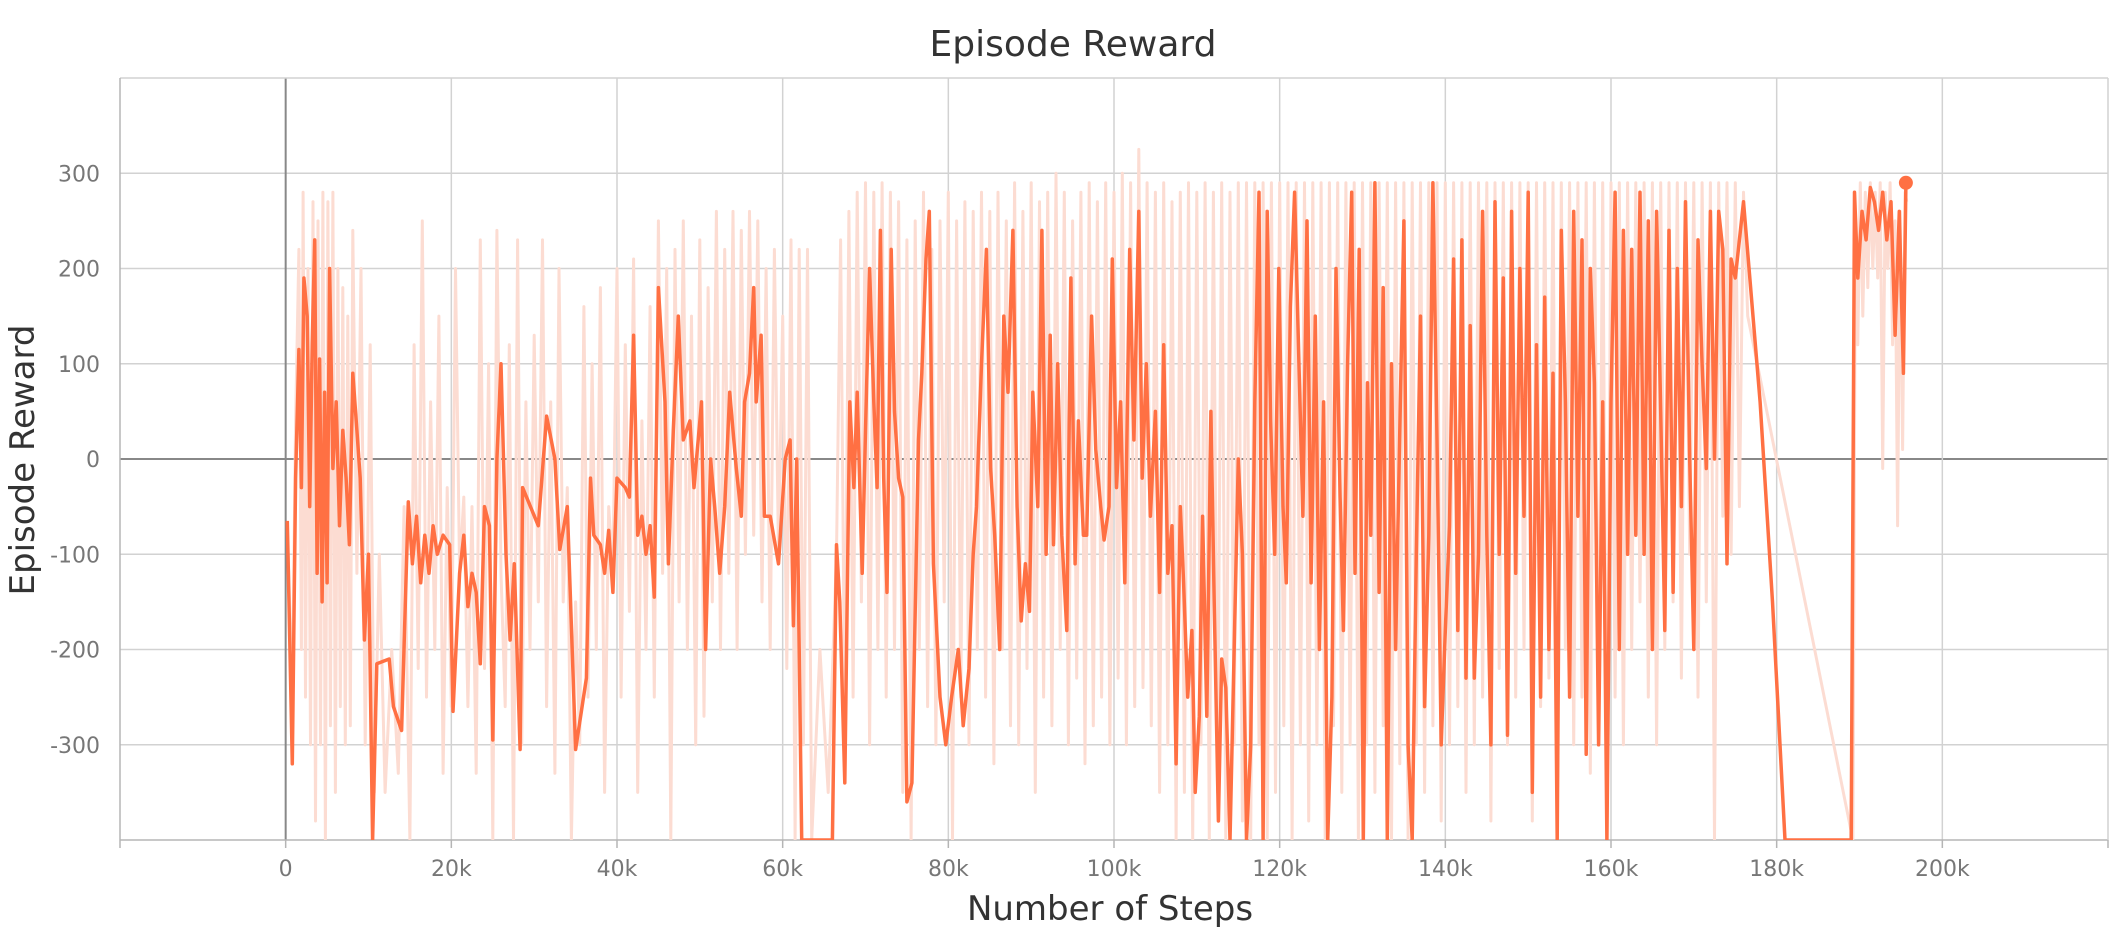 This screenshot has height=936, width=2120. What do you see at coordinates (1445, 869) in the screenshot?
I see `x-tick-label: 140k` at bounding box center [1445, 869].